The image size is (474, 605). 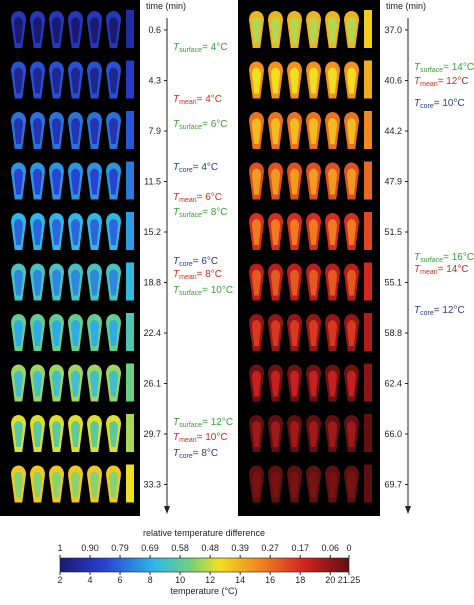 I want to click on annotation-value: = 14°C, so click(x=453, y=269).